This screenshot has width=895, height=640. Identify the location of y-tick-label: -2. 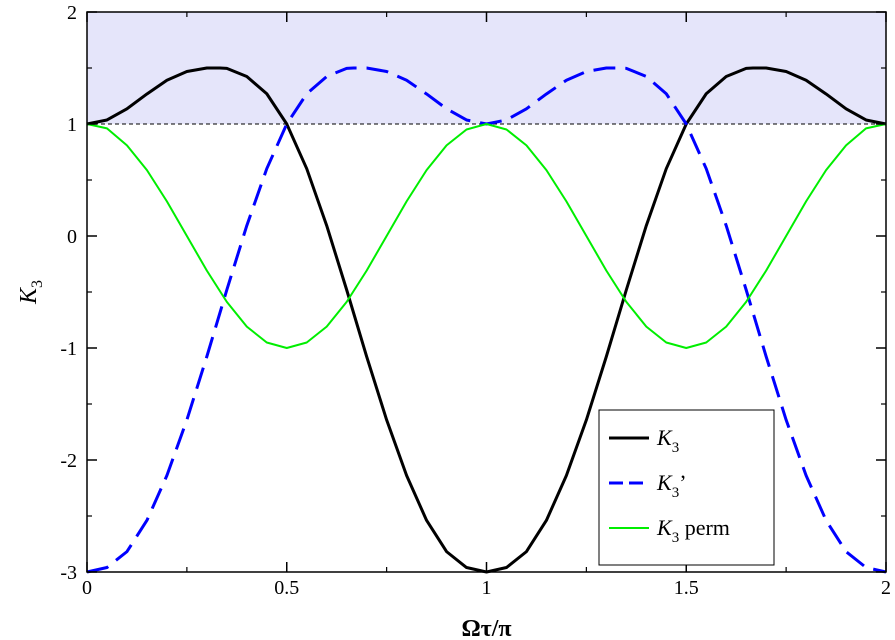
(68, 461).